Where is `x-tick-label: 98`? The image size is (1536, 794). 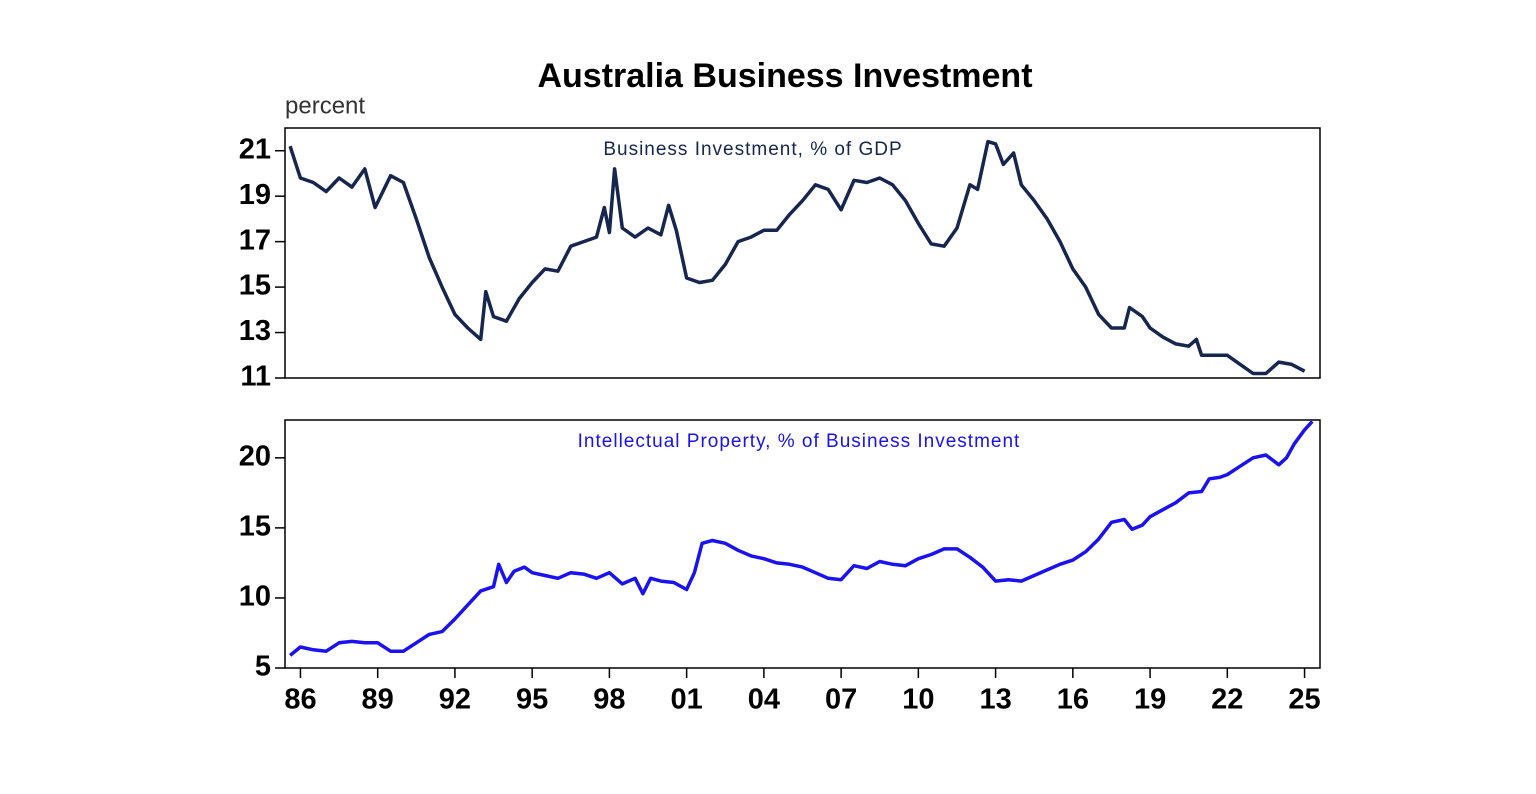 x-tick-label: 98 is located at coordinates (609, 700).